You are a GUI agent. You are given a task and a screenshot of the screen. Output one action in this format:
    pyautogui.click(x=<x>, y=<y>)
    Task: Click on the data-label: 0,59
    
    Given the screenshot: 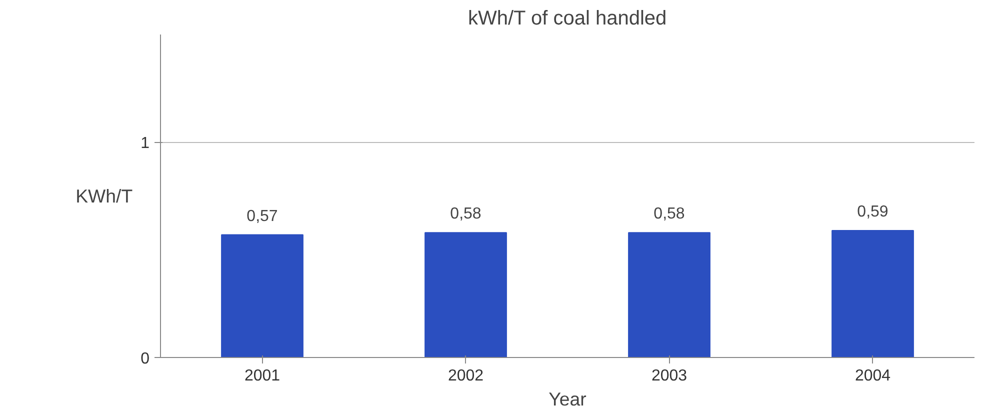 What is the action you would take?
    pyautogui.click(x=872, y=211)
    